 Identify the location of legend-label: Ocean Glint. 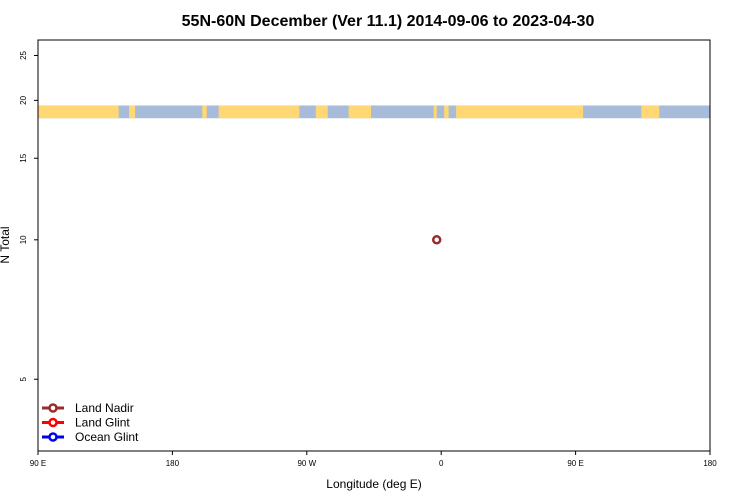
(107, 437).